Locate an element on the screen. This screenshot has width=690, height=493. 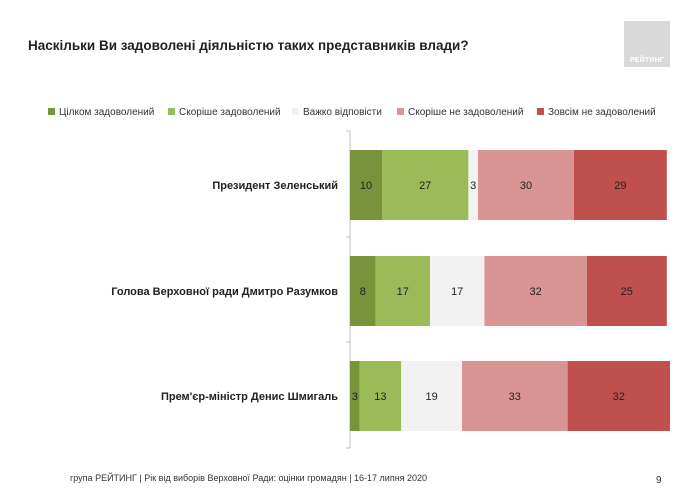
logo-text: РЕЙТИНГ is located at coordinates (647, 60).